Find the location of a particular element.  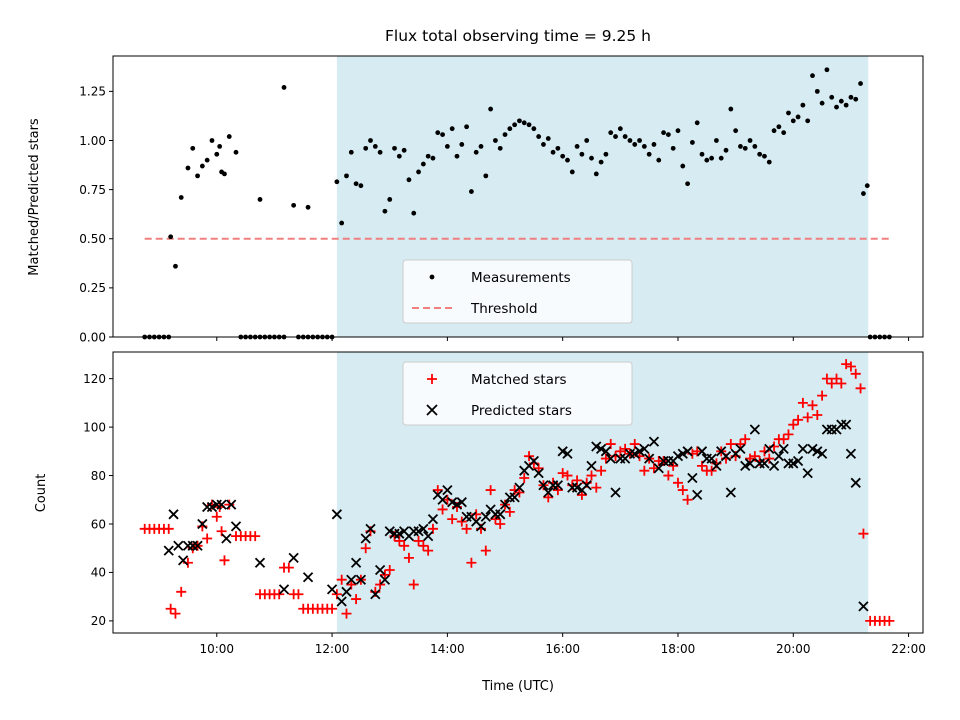

bottom-legend: Matched stars Predicted stars is located at coordinates (517, 393).